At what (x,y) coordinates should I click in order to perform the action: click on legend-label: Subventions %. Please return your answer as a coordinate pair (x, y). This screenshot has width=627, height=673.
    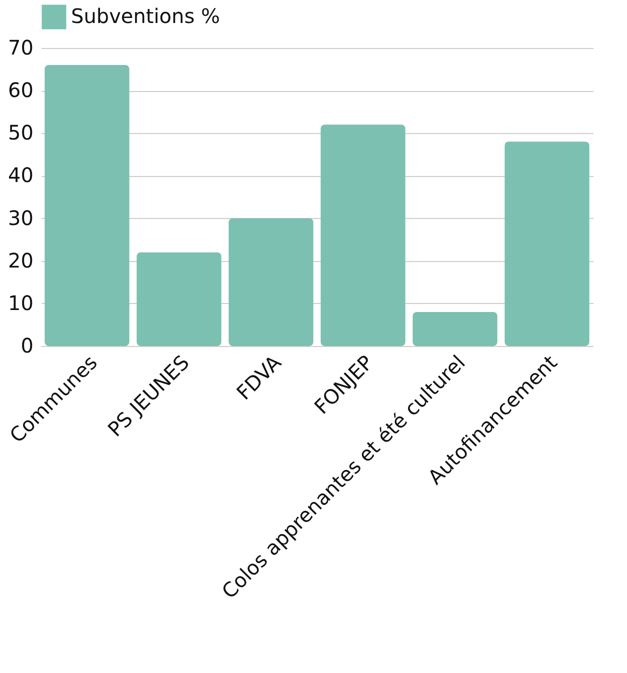
    Looking at the image, I should click on (145, 16).